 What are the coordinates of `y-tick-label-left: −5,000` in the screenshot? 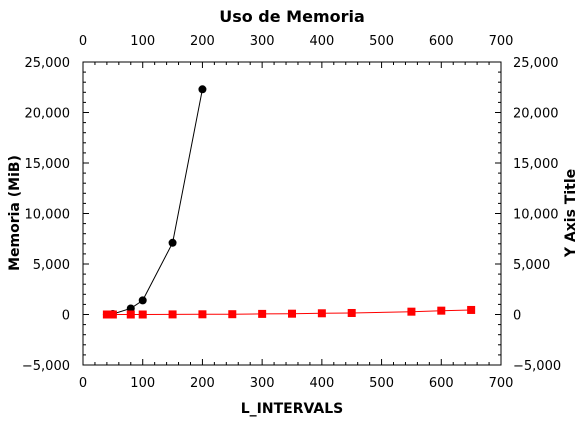 It's located at (46, 366).